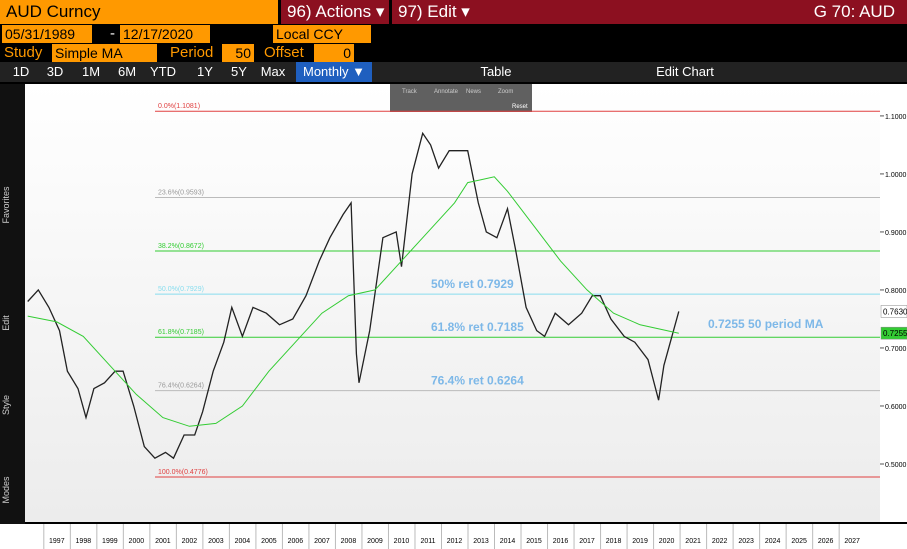 The image size is (907, 549). Describe the element at coordinates (614, 541) in the screenshot. I see `x-tick-label: 2018` at that location.